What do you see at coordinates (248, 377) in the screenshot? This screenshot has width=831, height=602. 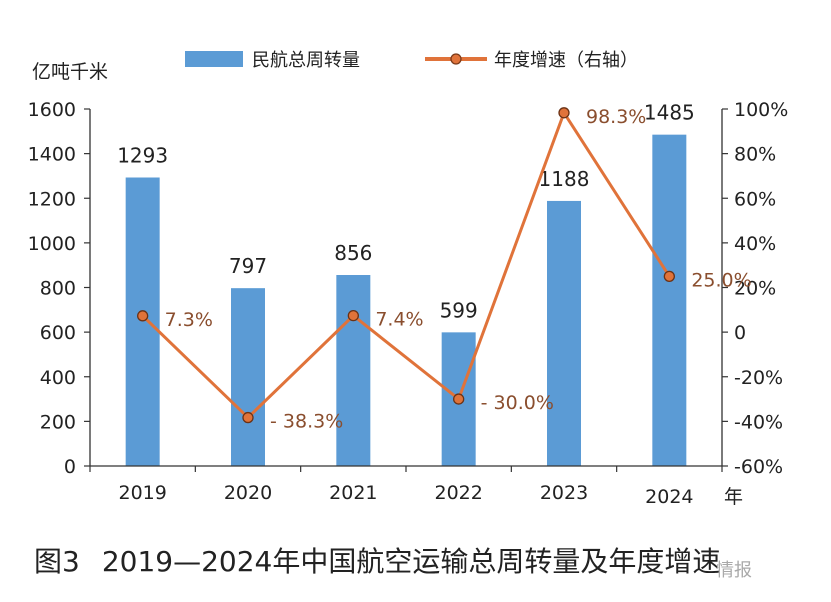 I see `bar-2020` at bounding box center [248, 377].